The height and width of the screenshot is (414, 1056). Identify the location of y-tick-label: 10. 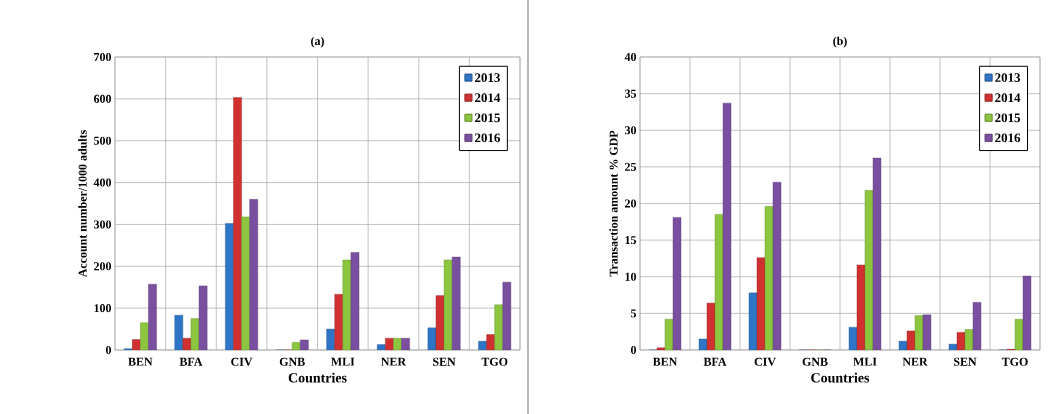
(631, 276).